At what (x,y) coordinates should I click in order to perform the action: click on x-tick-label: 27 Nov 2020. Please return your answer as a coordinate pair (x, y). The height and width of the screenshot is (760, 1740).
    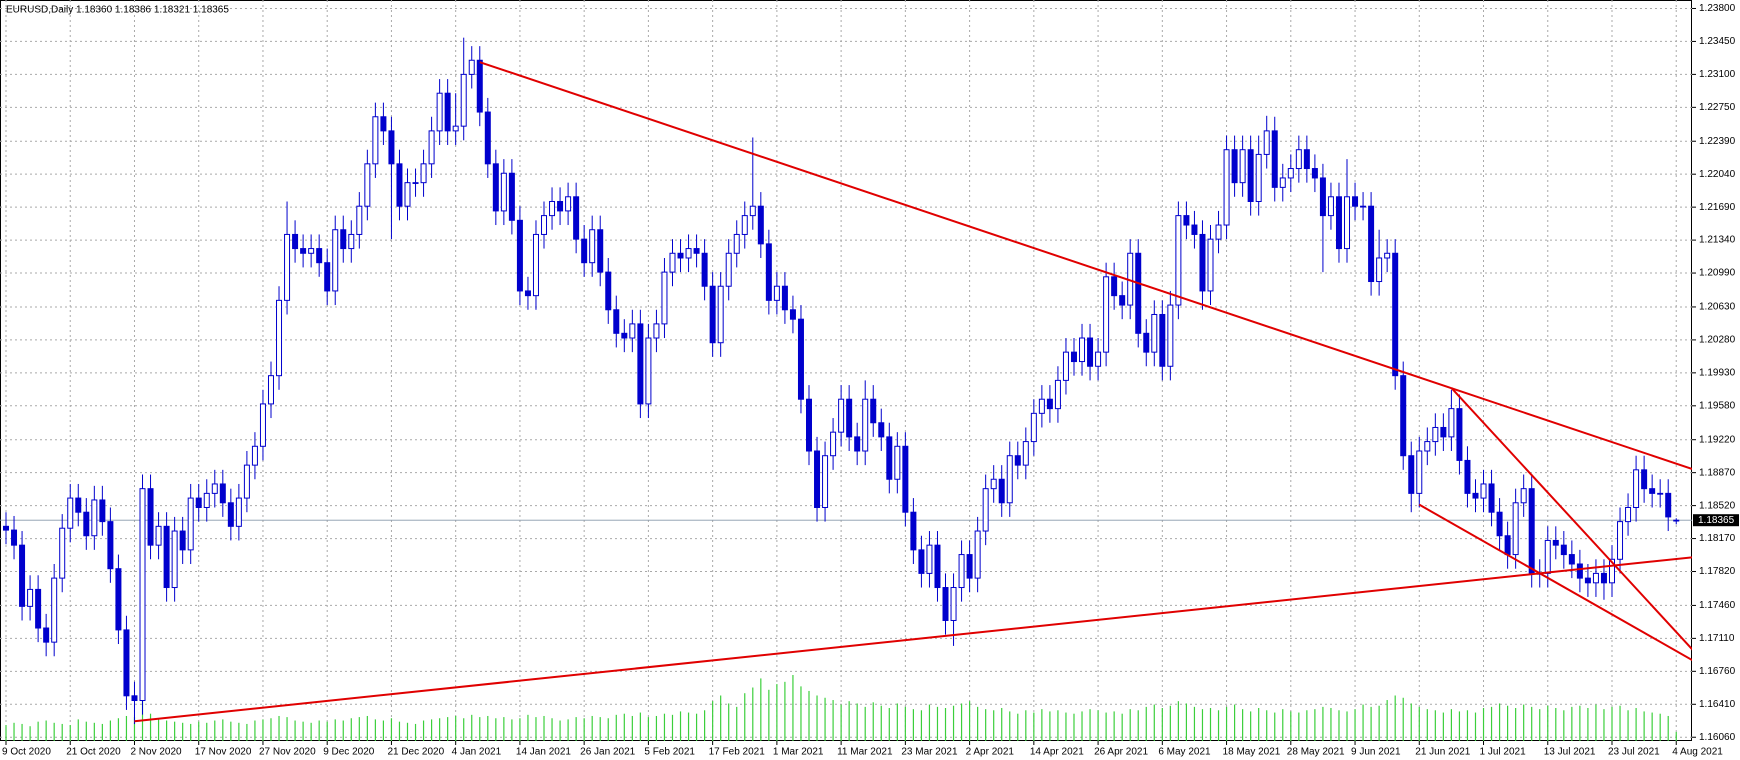
    Looking at the image, I should click on (287, 752).